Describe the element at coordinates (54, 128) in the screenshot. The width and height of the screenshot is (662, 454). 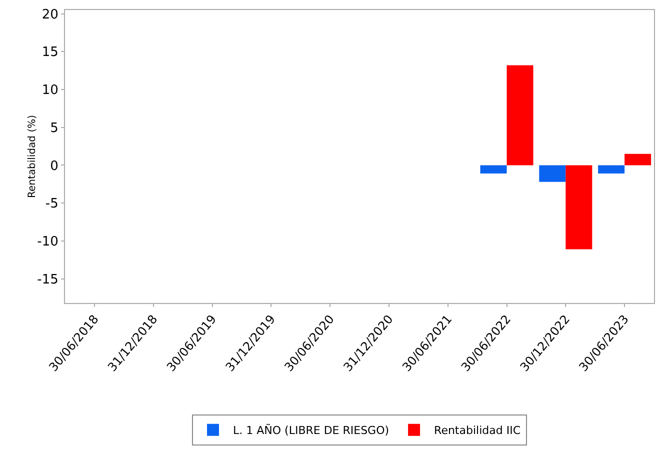
I see `y-tick-label: 5` at that location.